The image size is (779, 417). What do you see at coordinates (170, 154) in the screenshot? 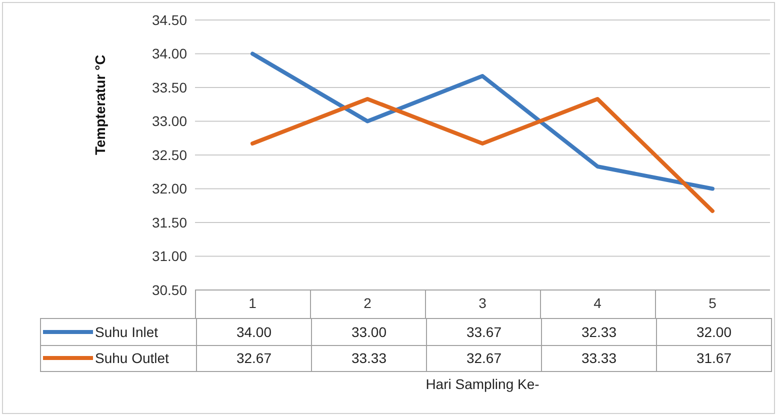
I see `y-tick-label: 32.50` at bounding box center [170, 154].